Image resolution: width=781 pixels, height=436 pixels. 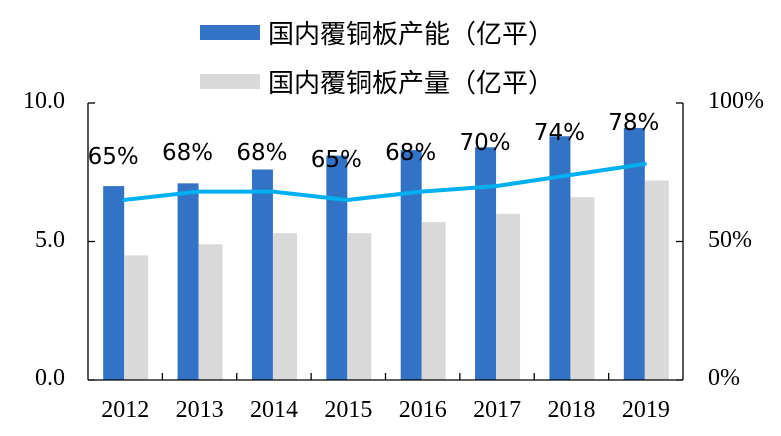 I want to click on x-tick-label: 2017, so click(x=497, y=410).